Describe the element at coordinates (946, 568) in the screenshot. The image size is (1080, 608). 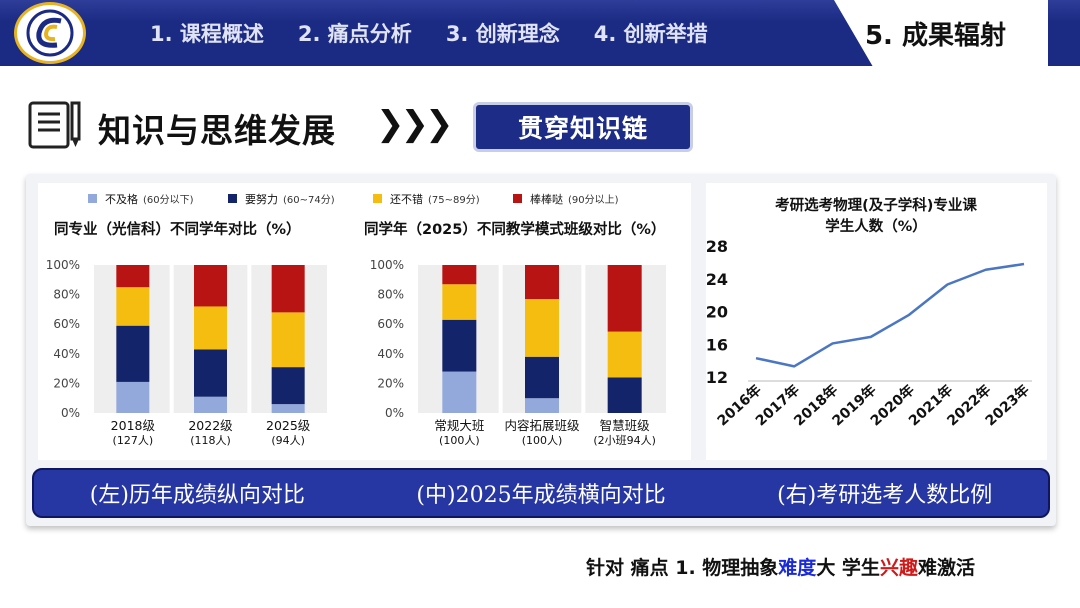
I see `footer-suffix: 难激活` at that location.